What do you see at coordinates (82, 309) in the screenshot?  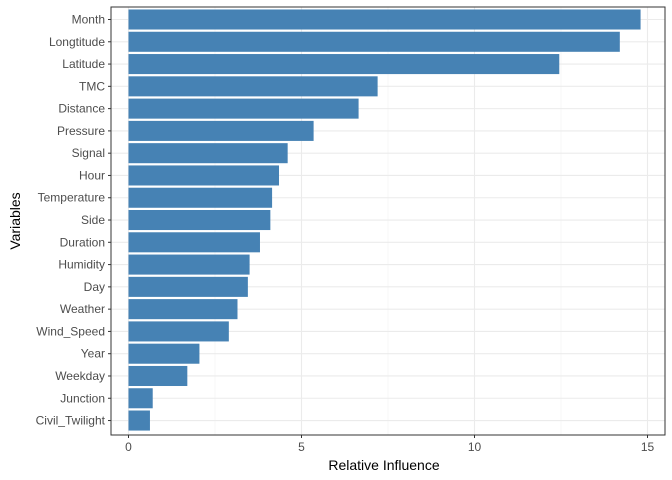 I see `y-tick-label: Weather` at bounding box center [82, 309].